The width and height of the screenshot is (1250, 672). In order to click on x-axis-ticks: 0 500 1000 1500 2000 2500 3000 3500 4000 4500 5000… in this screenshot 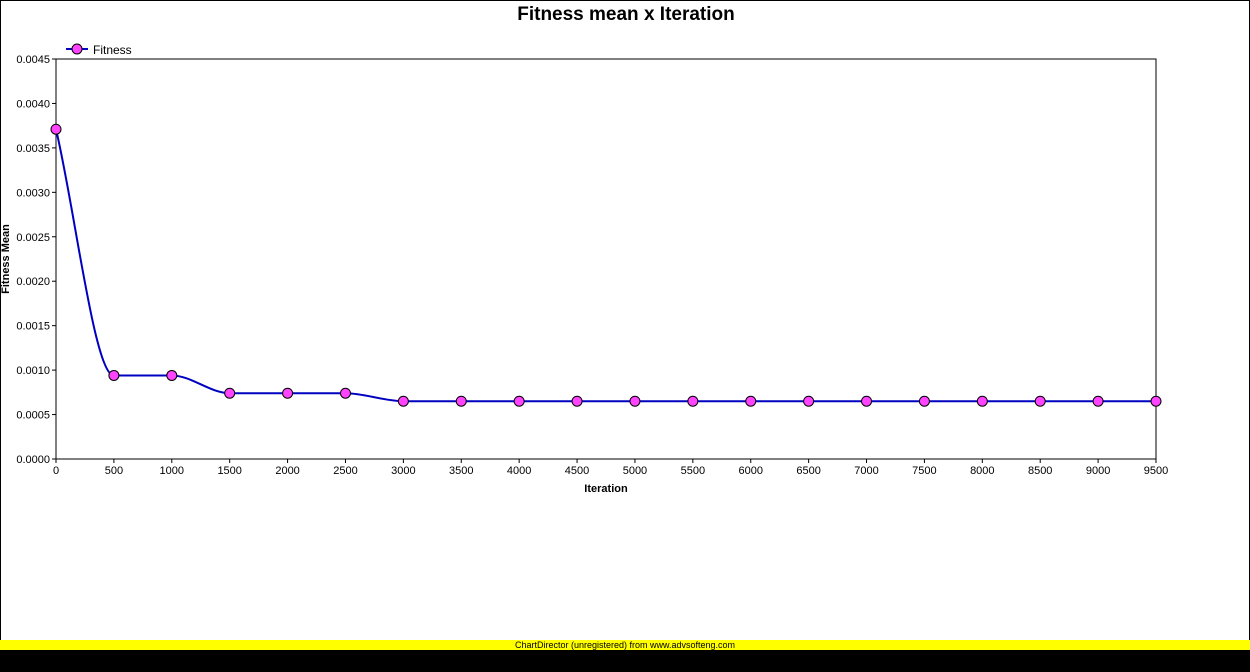, I will do `click(610, 468)`.